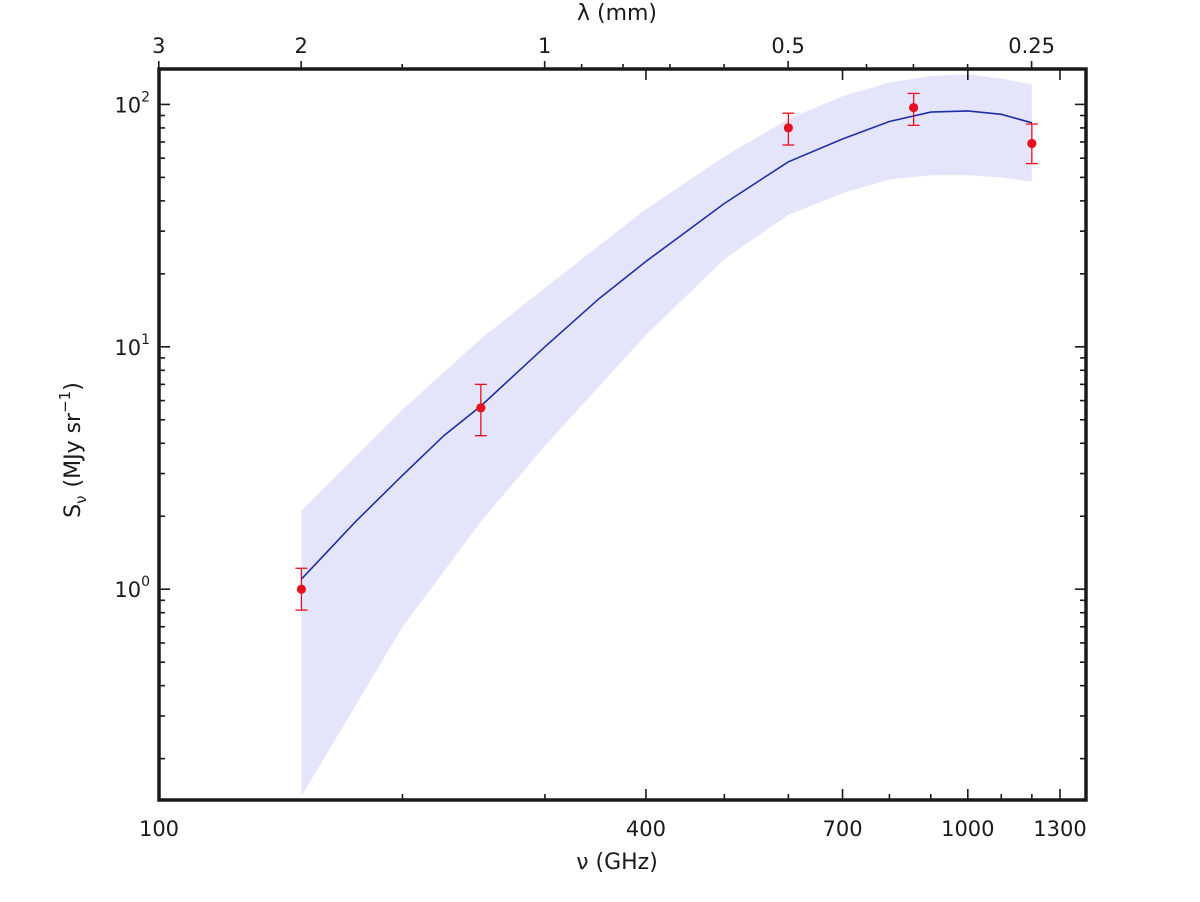 The height and width of the screenshot is (902, 1200). Describe the element at coordinates (300, 46) in the screenshot. I see `top-tick-label: 2` at that location.